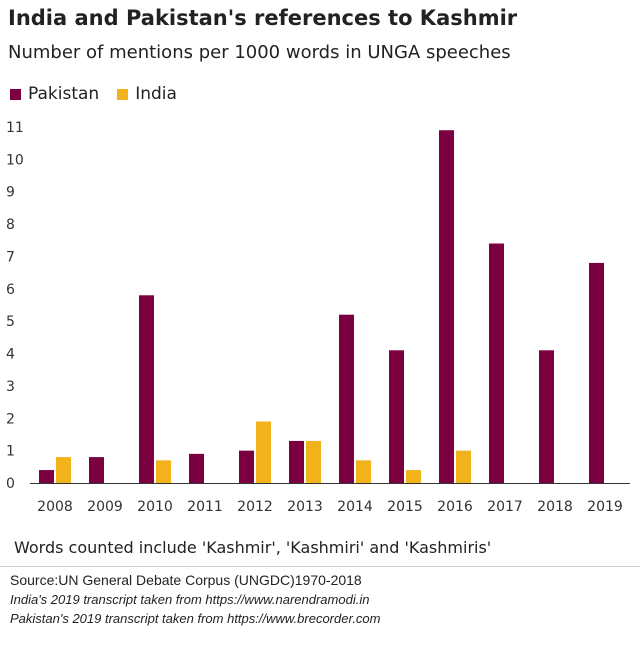 The height and width of the screenshot is (663, 640). Describe the element at coordinates (63, 470) in the screenshot. I see `bar-india-2008` at that location.